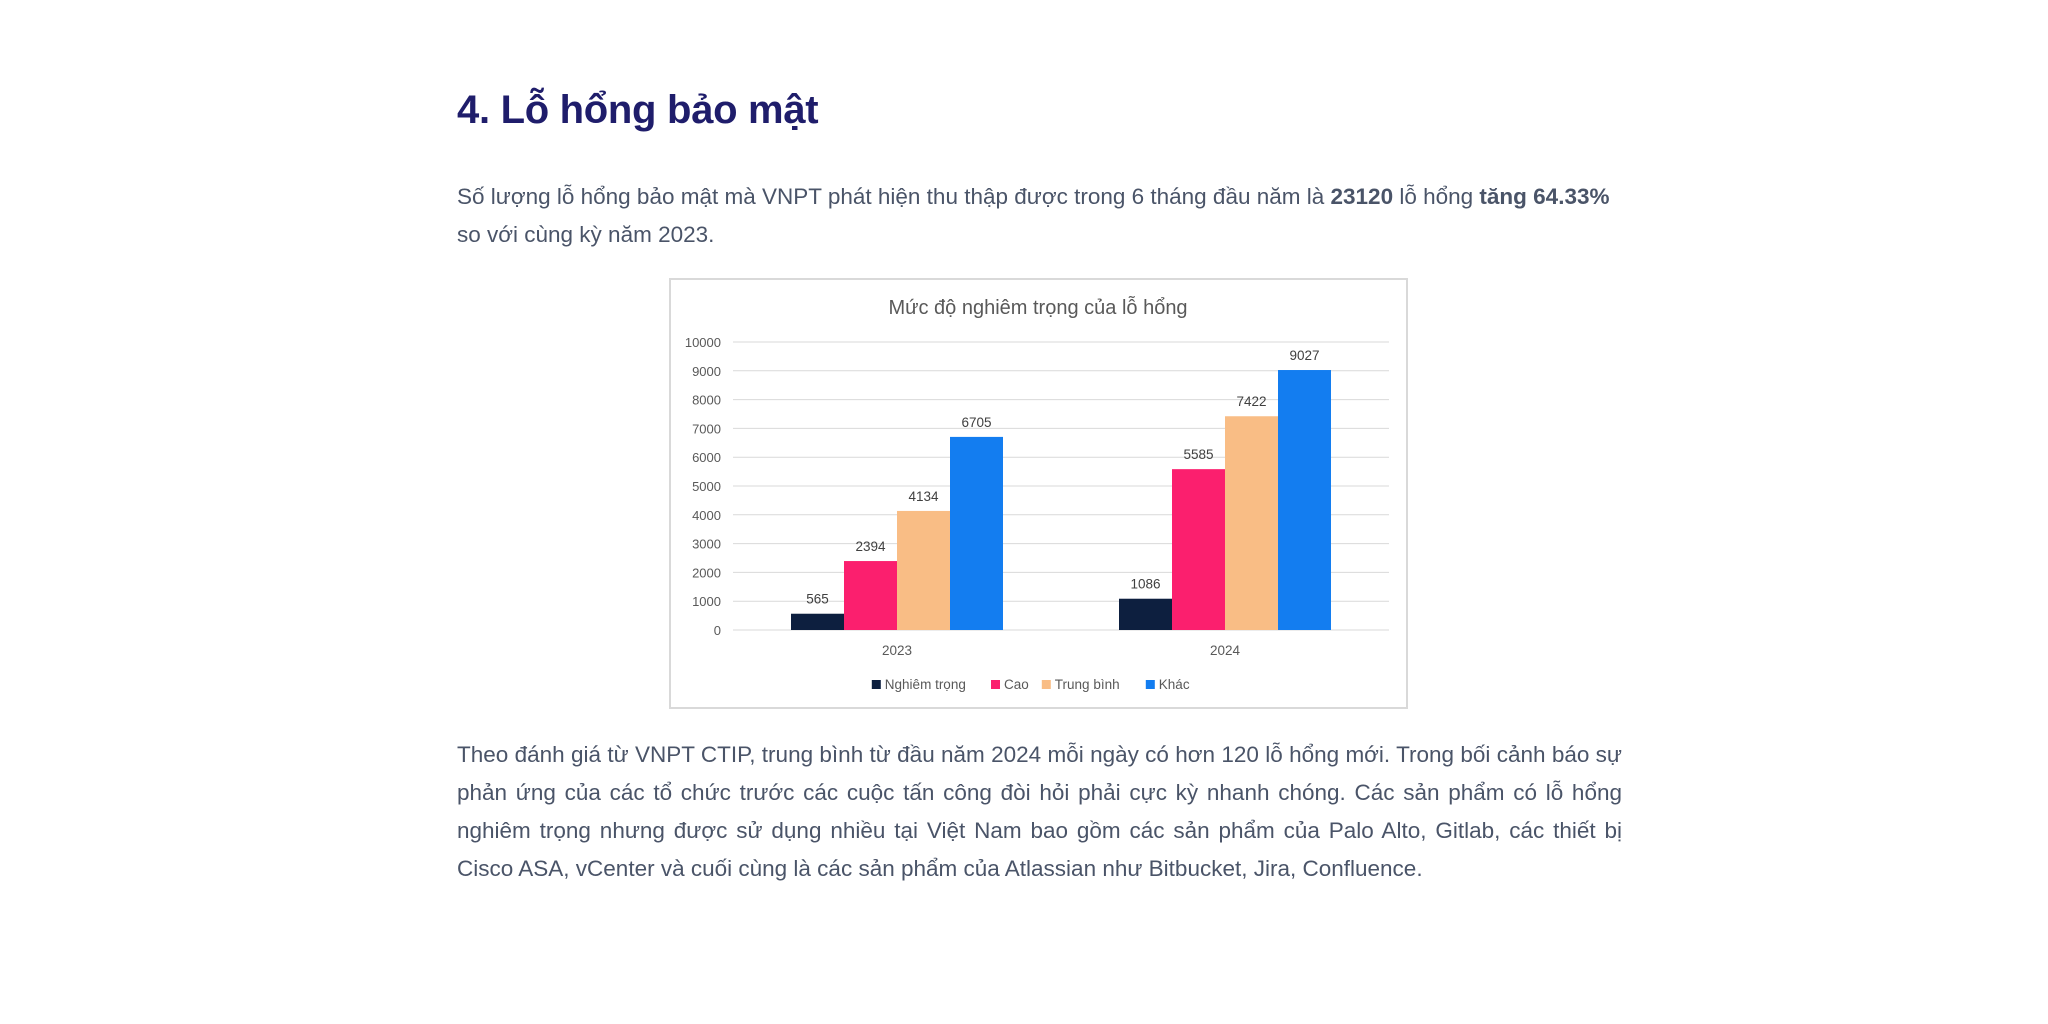 Image resolution: width=2048 pixels, height=1024 pixels. What do you see at coordinates (976, 422) in the screenshot?
I see `data-label: 6705` at bounding box center [976, 422].